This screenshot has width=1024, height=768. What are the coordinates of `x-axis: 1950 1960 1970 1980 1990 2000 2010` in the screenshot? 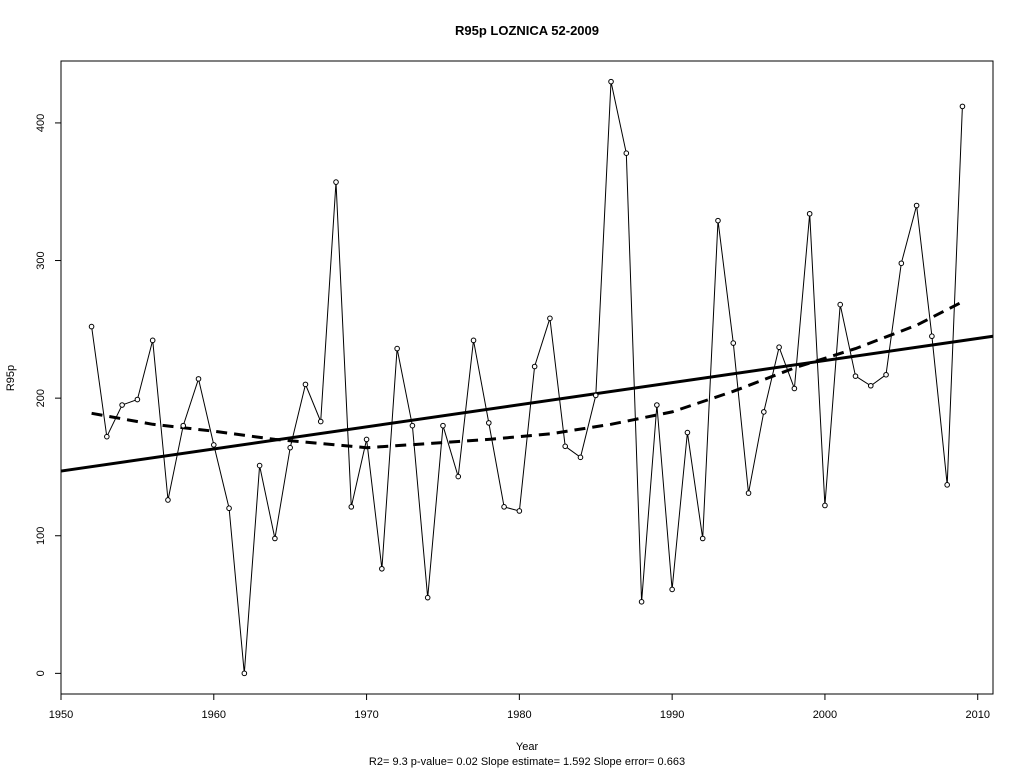 It's located at (519, 707).